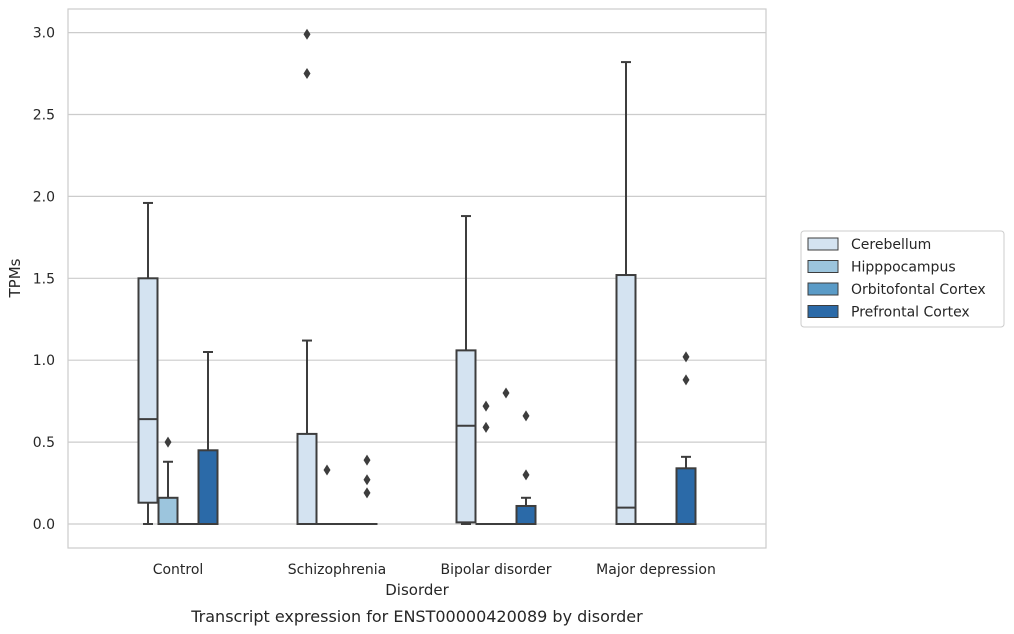 The image size is (1014, 634). I want to click on y-tick-label: 2.0, so click(44, 197).